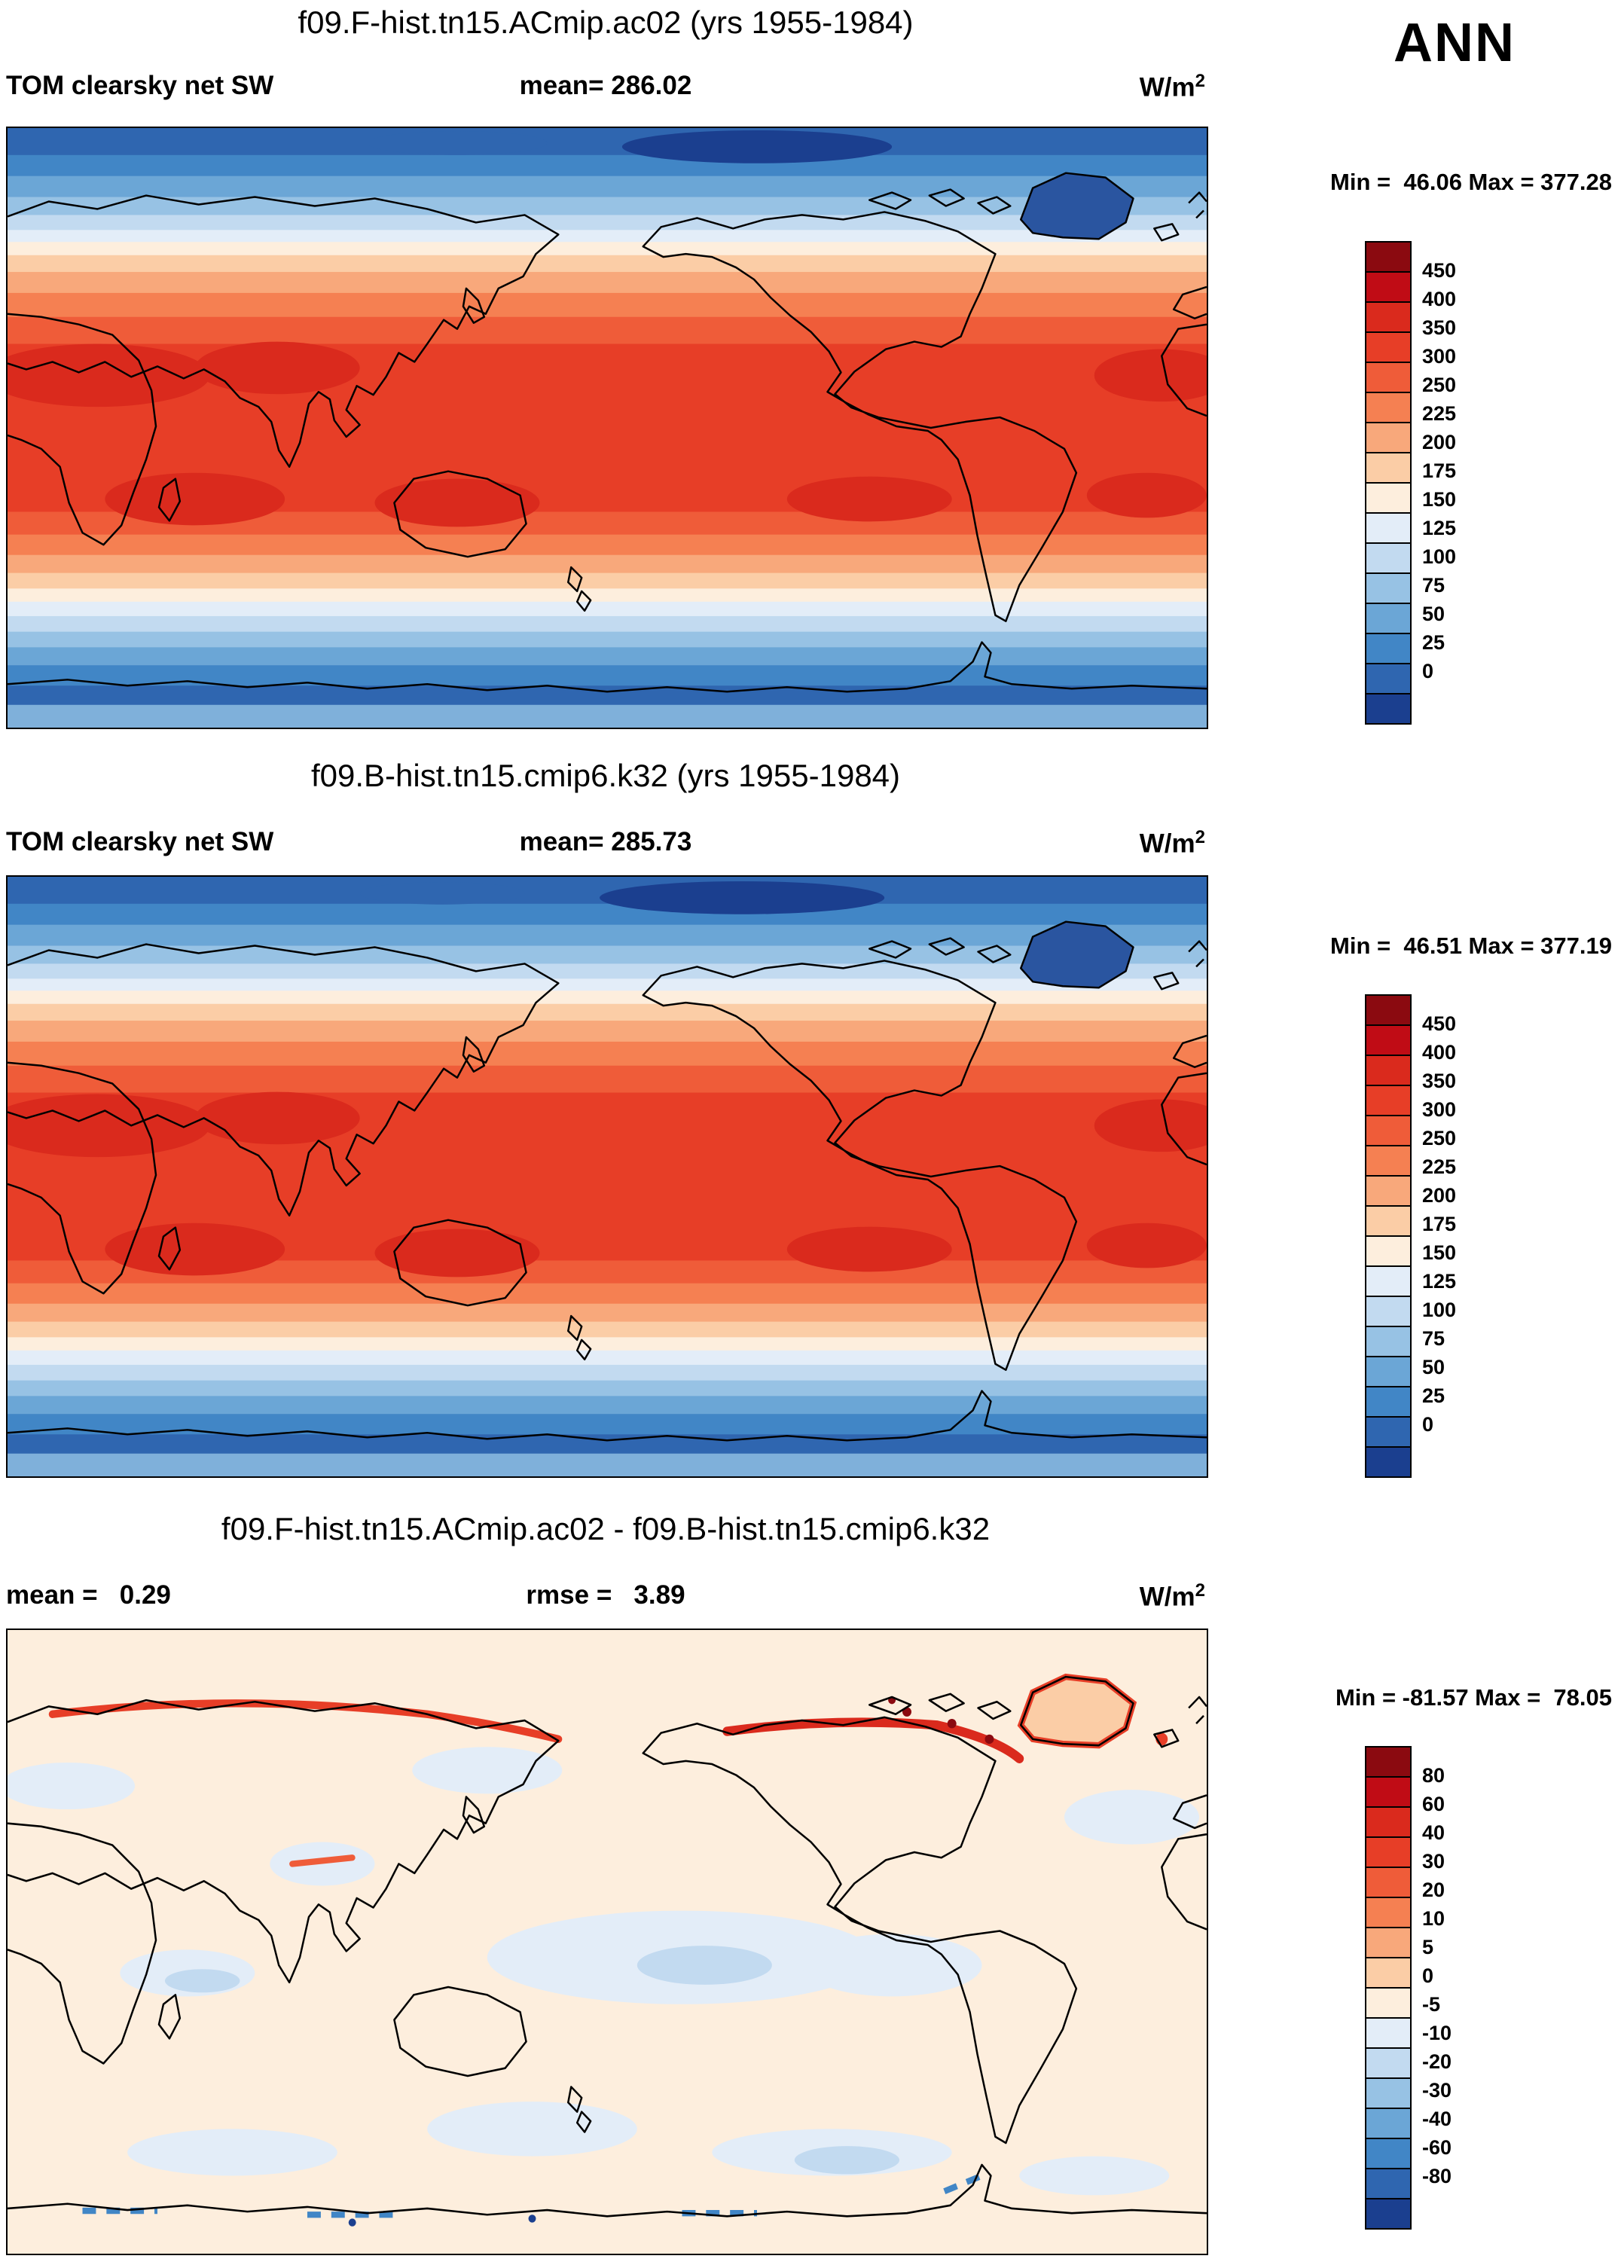 This screenshot has height=2268, width=1624. Describe the element at coordinates (1434, 1832) in the screenshot. I see `colorbar-tick-label: 40` at that location.